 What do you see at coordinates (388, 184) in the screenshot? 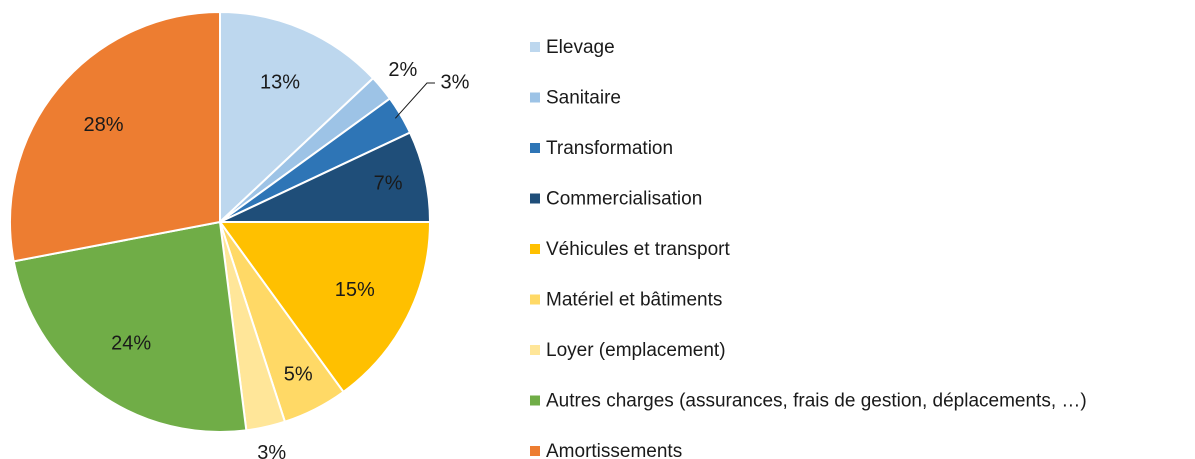
I see `data-label: 7%` at bounding box center [388, 184].